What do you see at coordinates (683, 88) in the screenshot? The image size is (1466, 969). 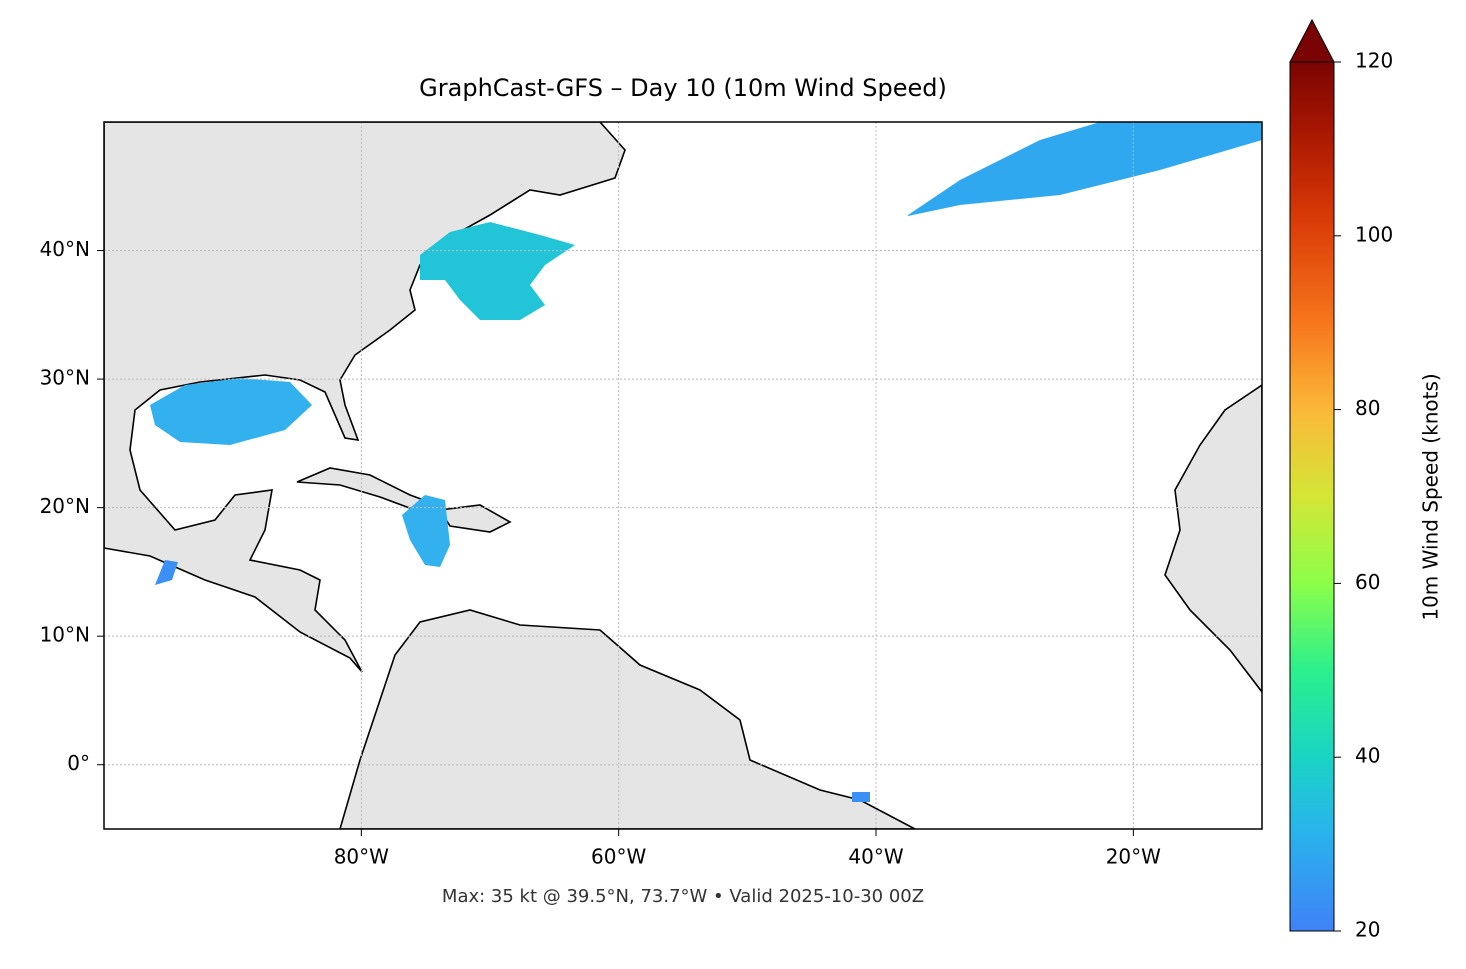 I see `chart-title: GraphCast-GFS – Day 10 (10m Wind Speed)` at bounding box center [683, 88].